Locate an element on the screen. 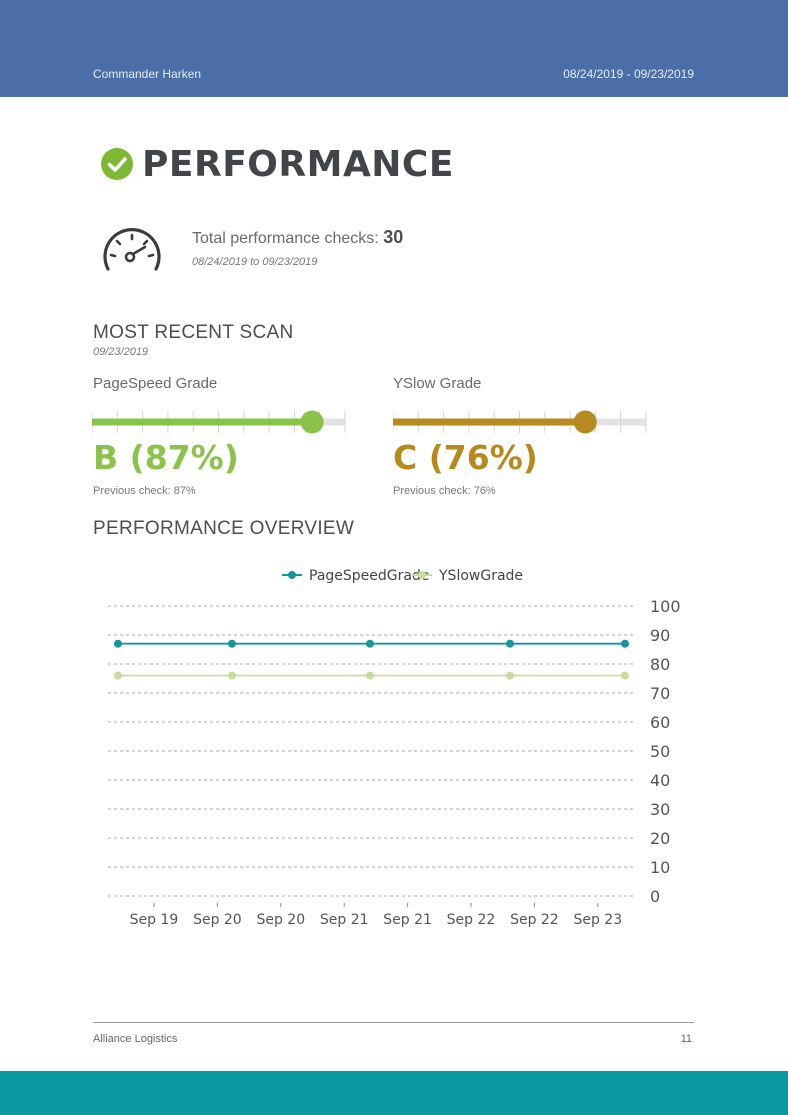  y-tick-label: 0 is located at coordinates (655, 896).